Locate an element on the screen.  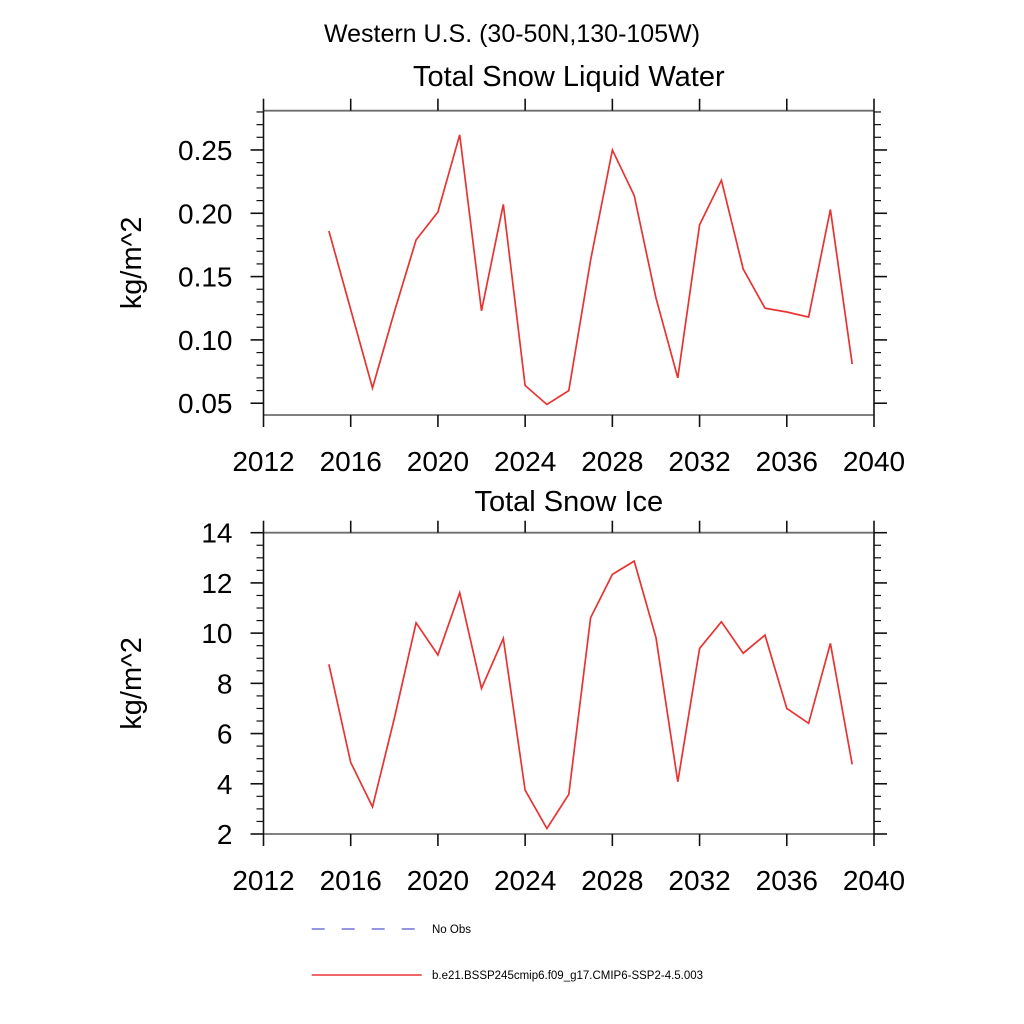
legend-label-no-obs: No Obs is located at coordinates (451, 930).